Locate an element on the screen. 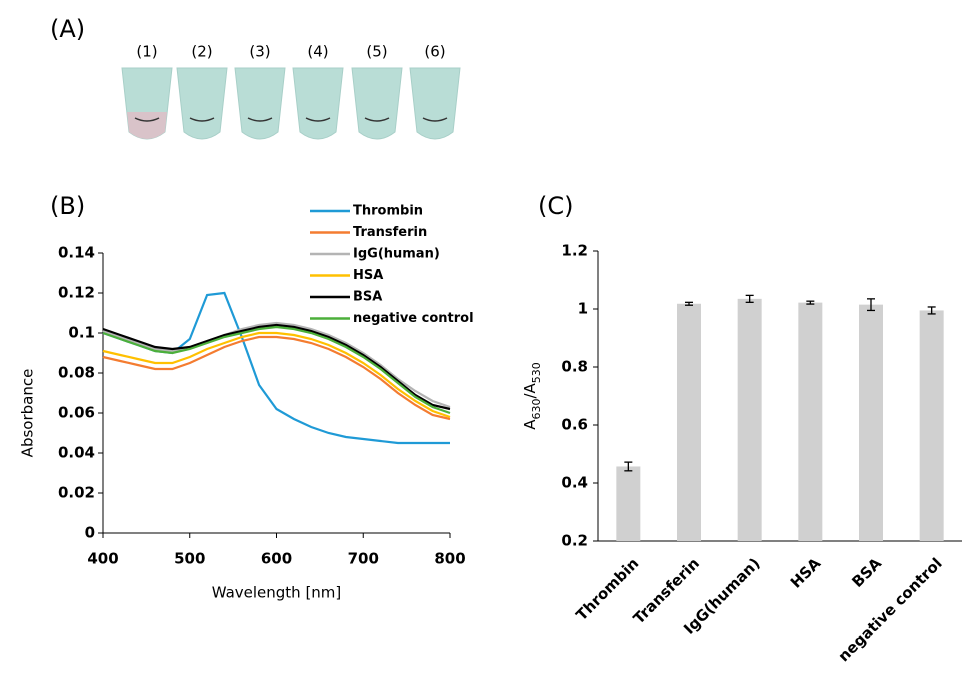  legend-label: BSA is located at coordinates (367, 297).